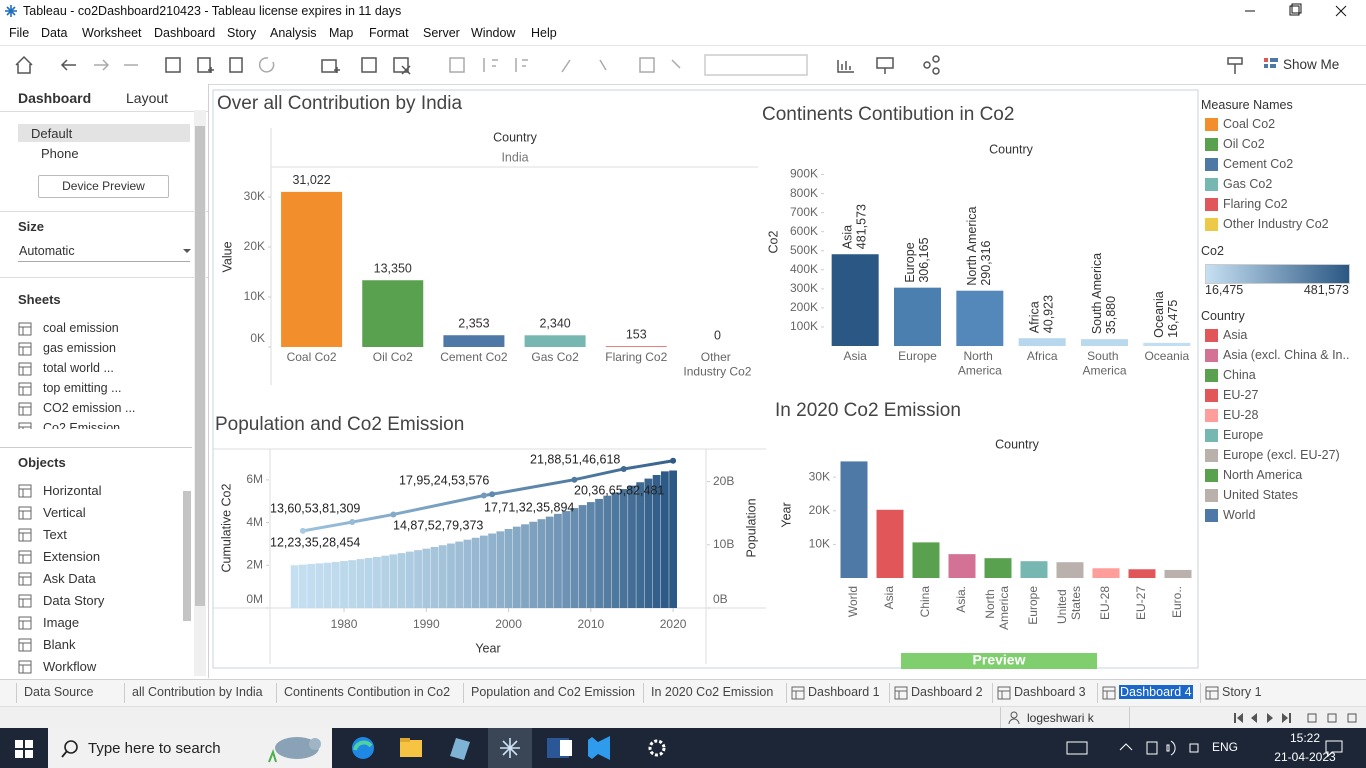 The height and width of the screenshot is (768, 1366). Describe the element at coordinates (1243, 435) in the screenshot. I see `legend-item: Europe` at that location.